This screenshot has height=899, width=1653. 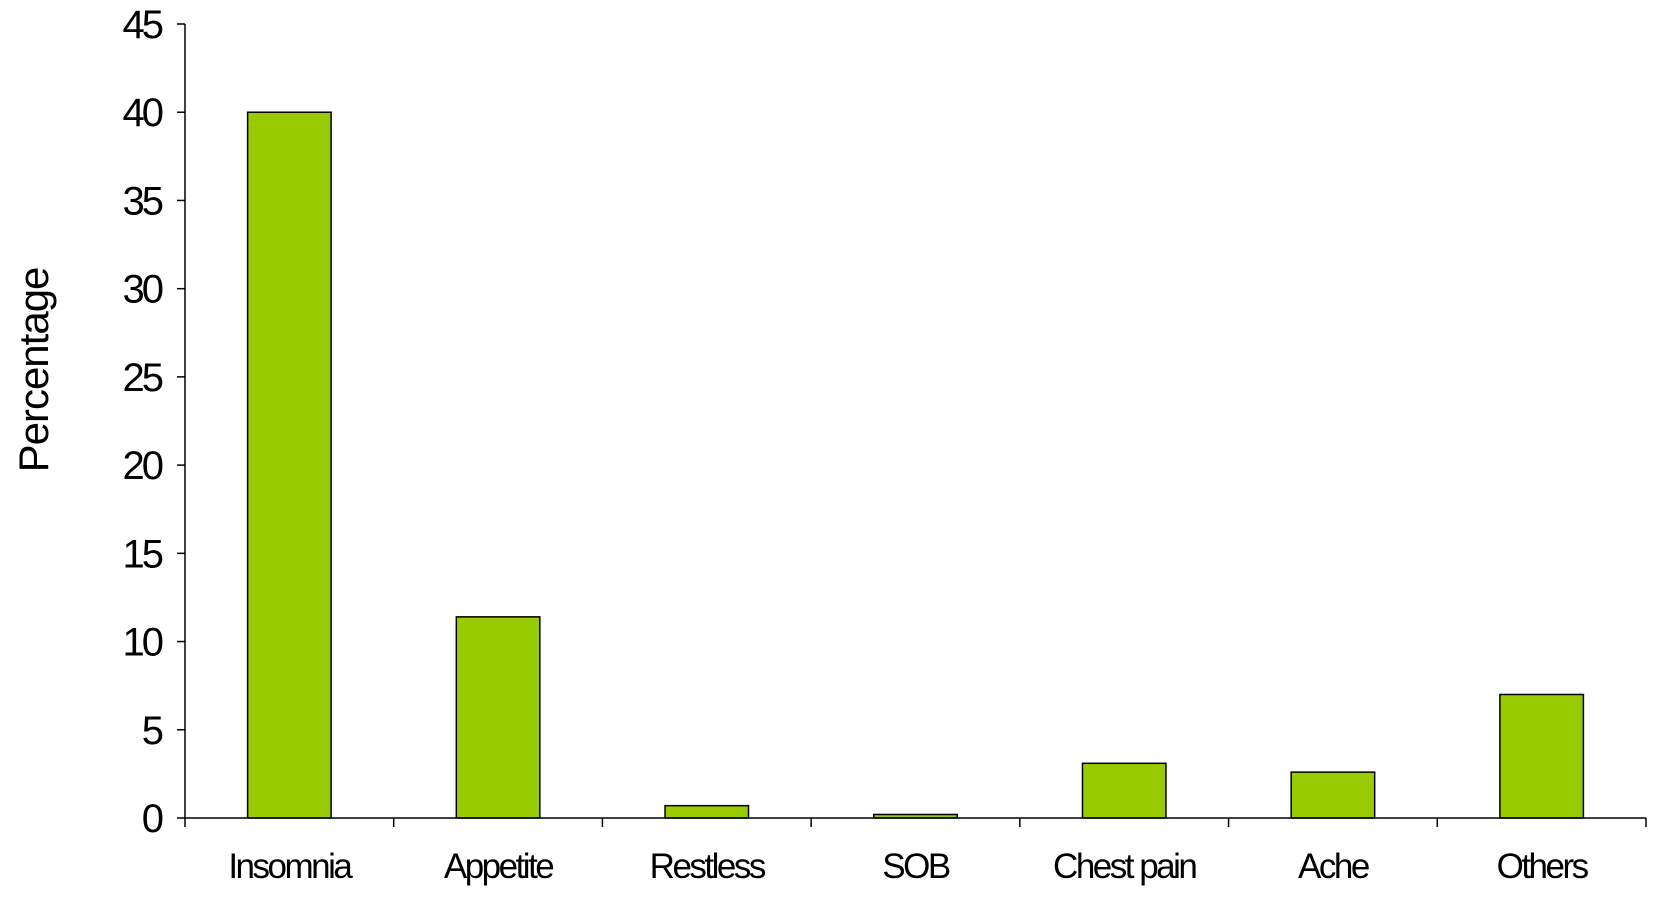 What do you see at coordinates (143, 25) in the screenshot?
I see `y-tick-label: 45` at bounding box center [143, 25].